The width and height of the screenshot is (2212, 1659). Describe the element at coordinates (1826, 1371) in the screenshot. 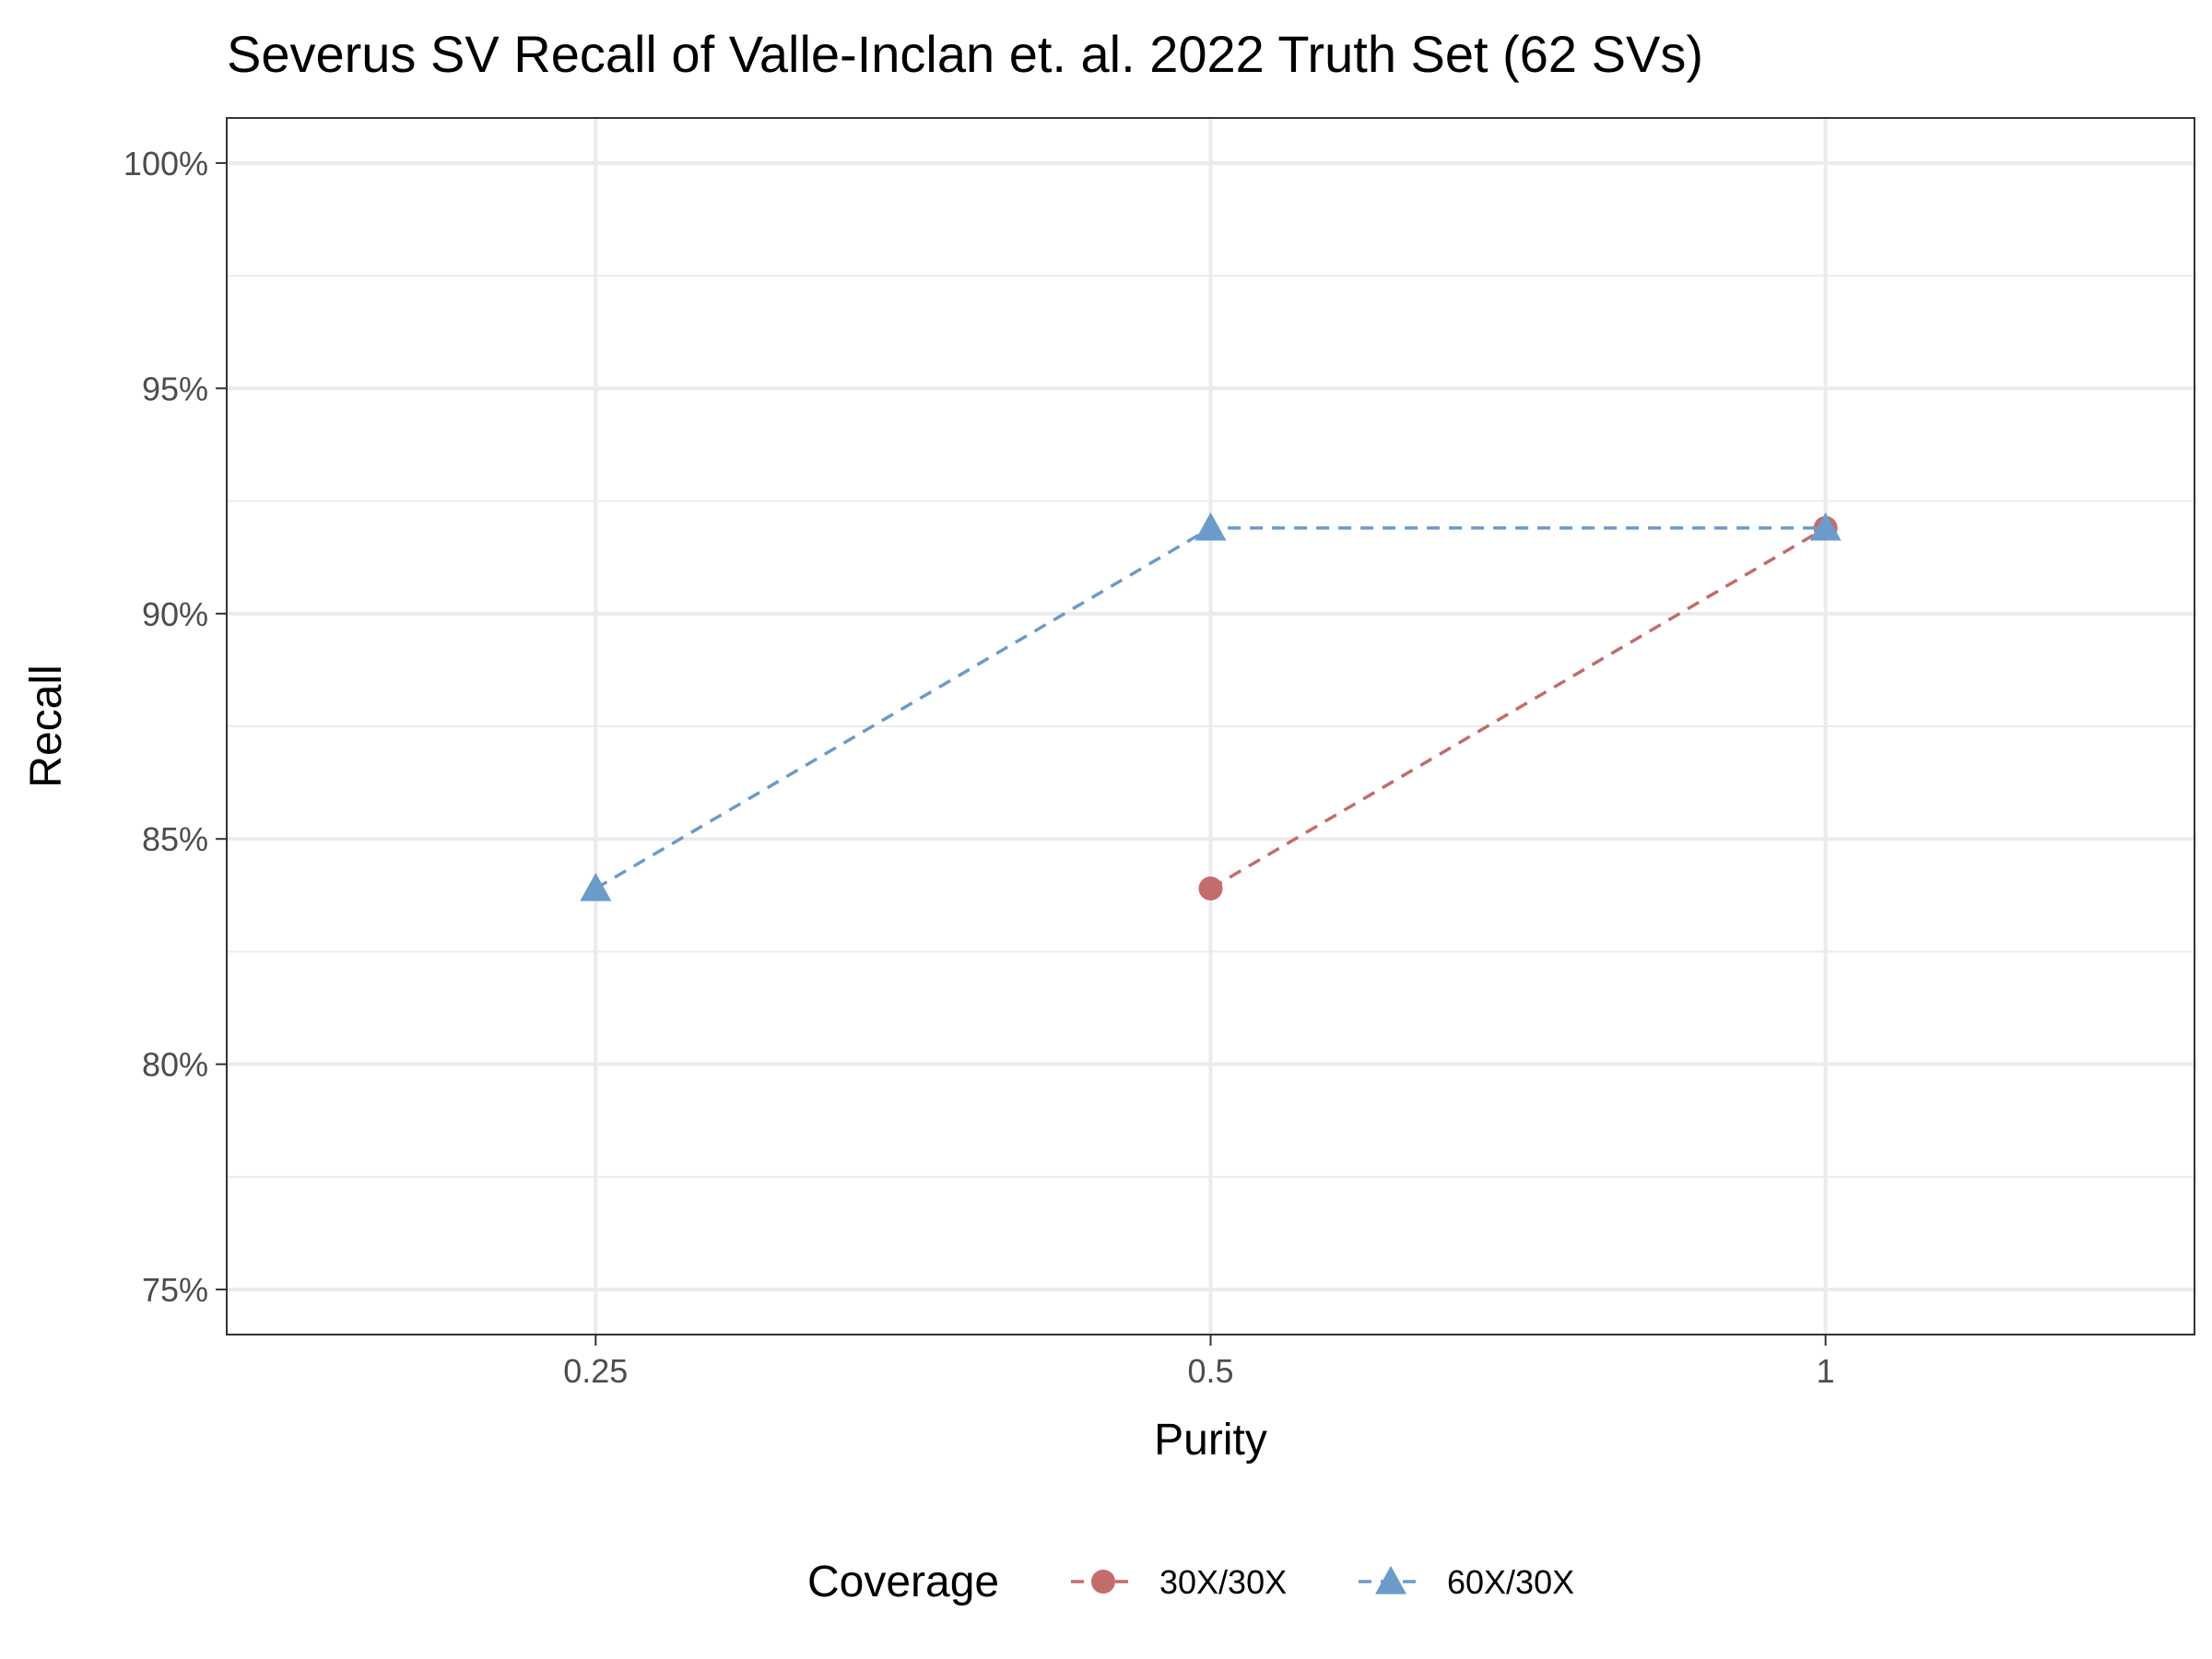

I see `x-tick-label: 1` at that location.